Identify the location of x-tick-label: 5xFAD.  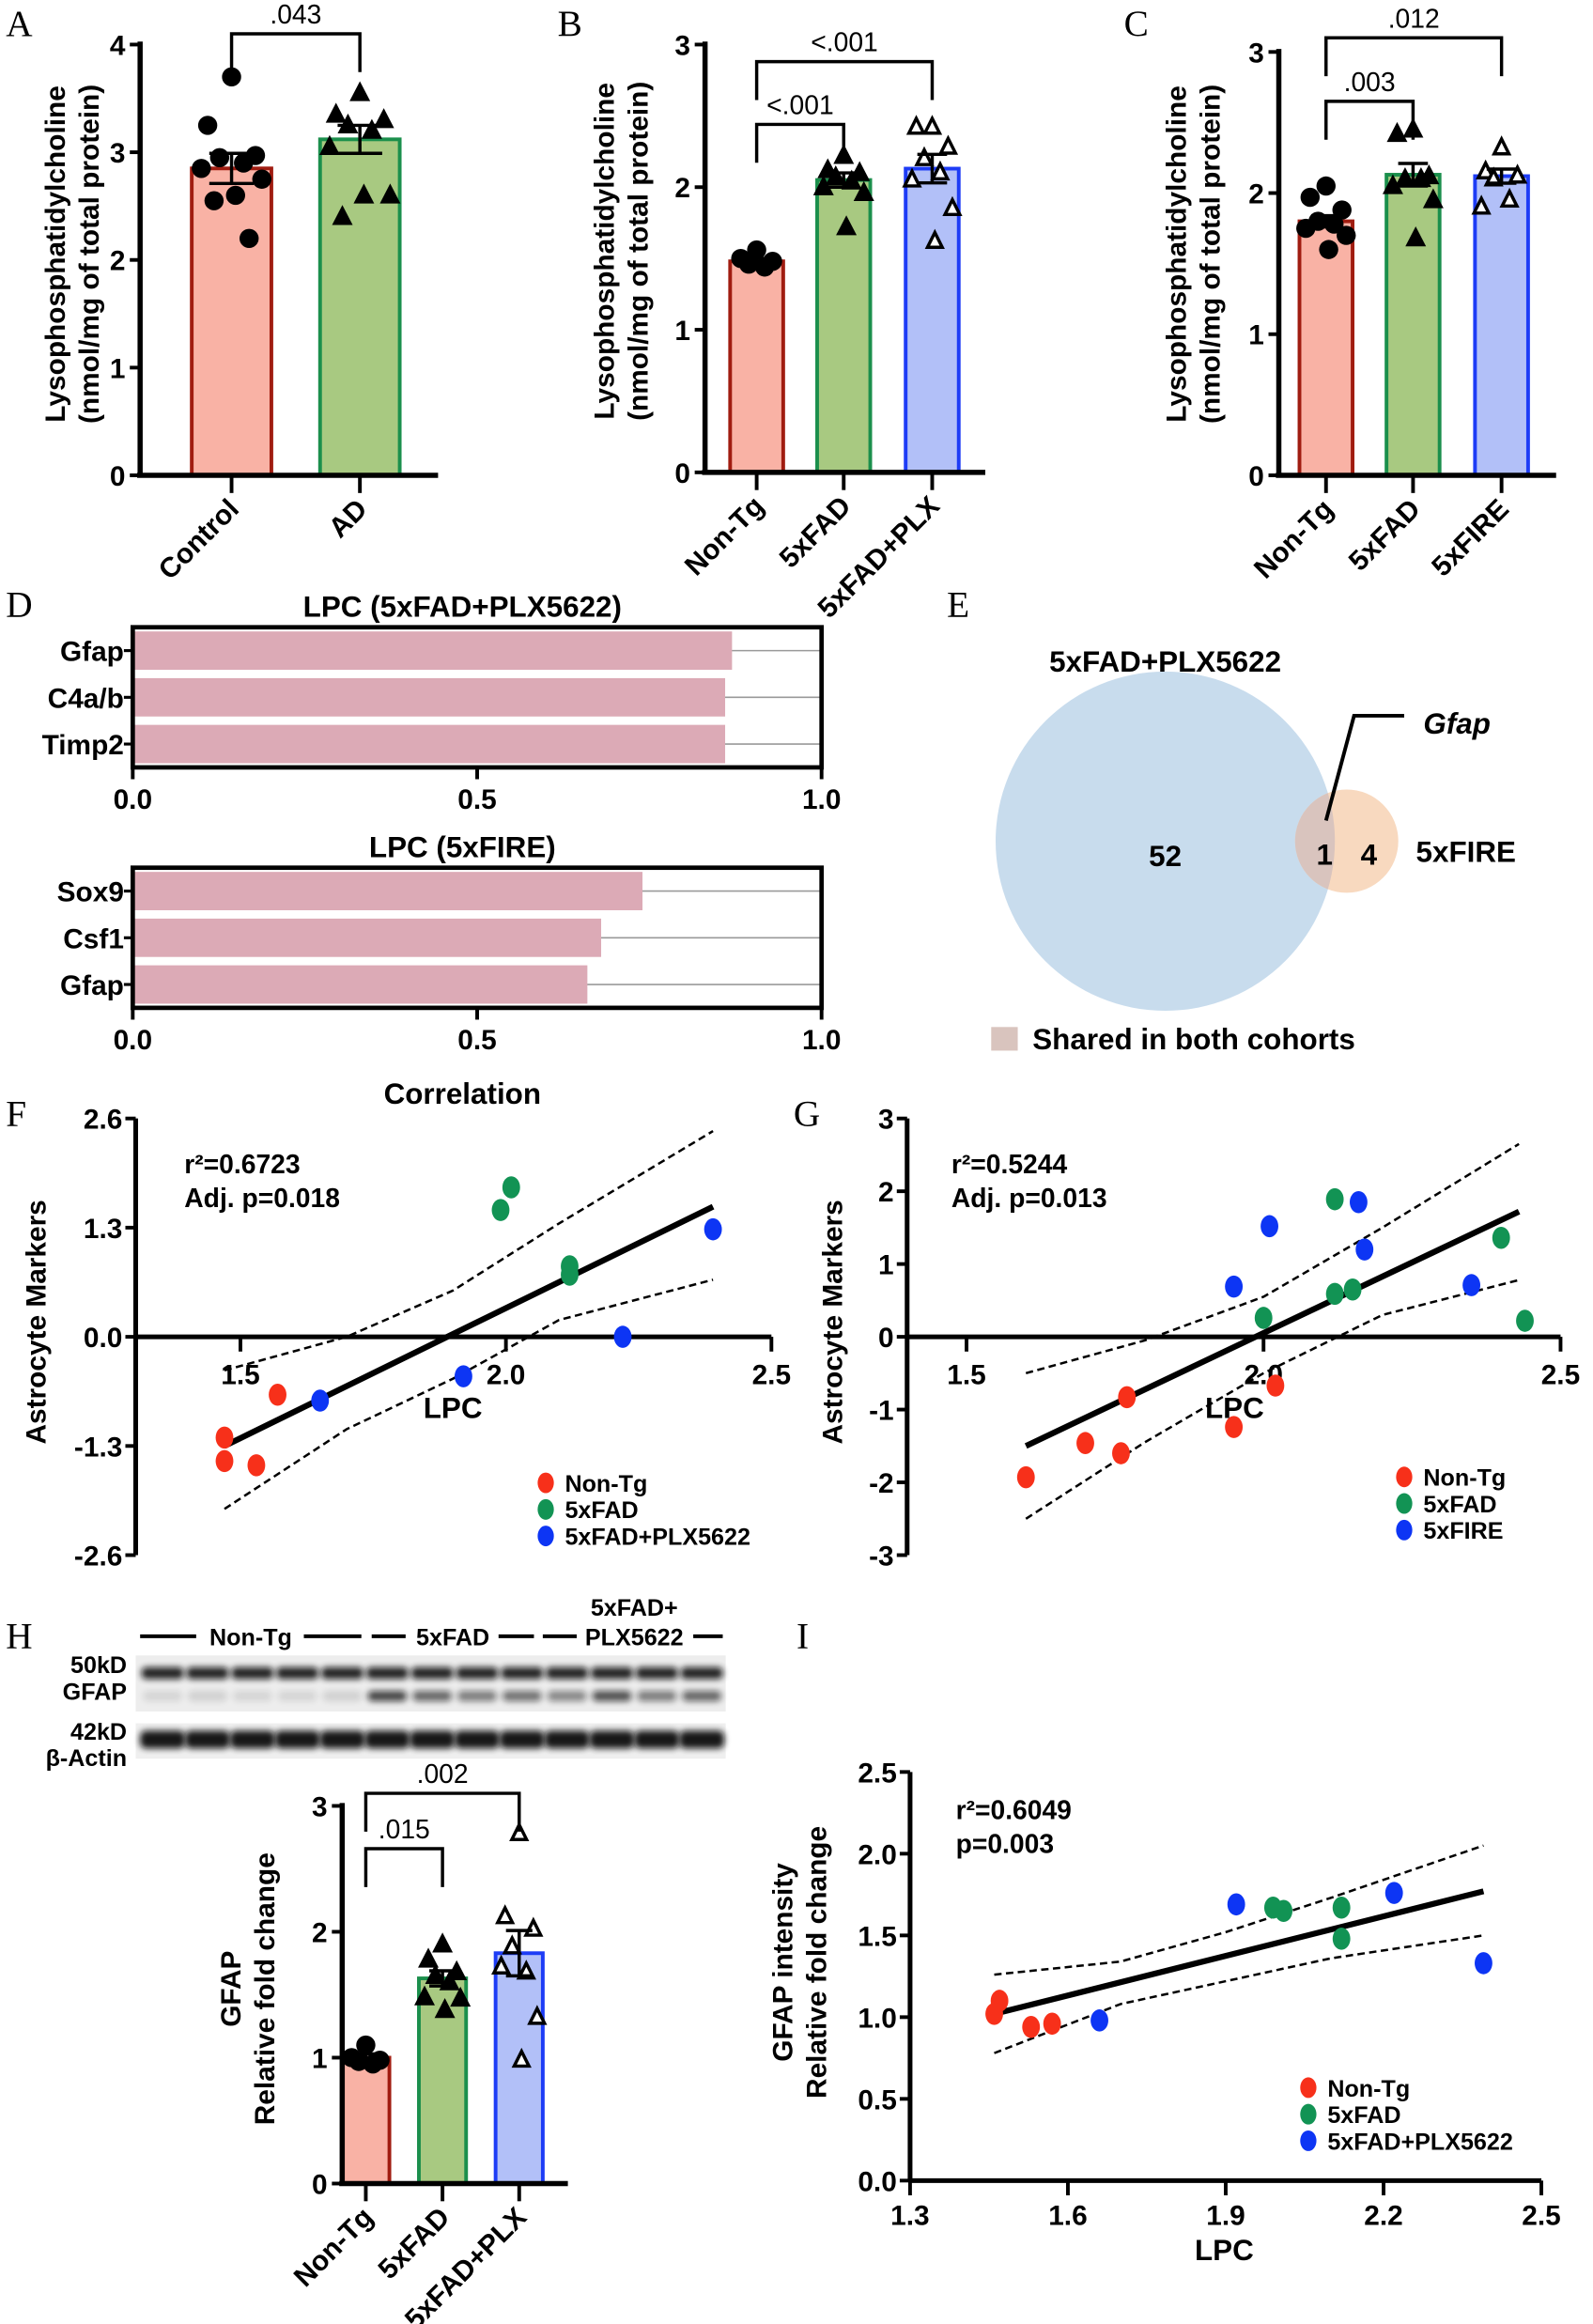
(816, 532).